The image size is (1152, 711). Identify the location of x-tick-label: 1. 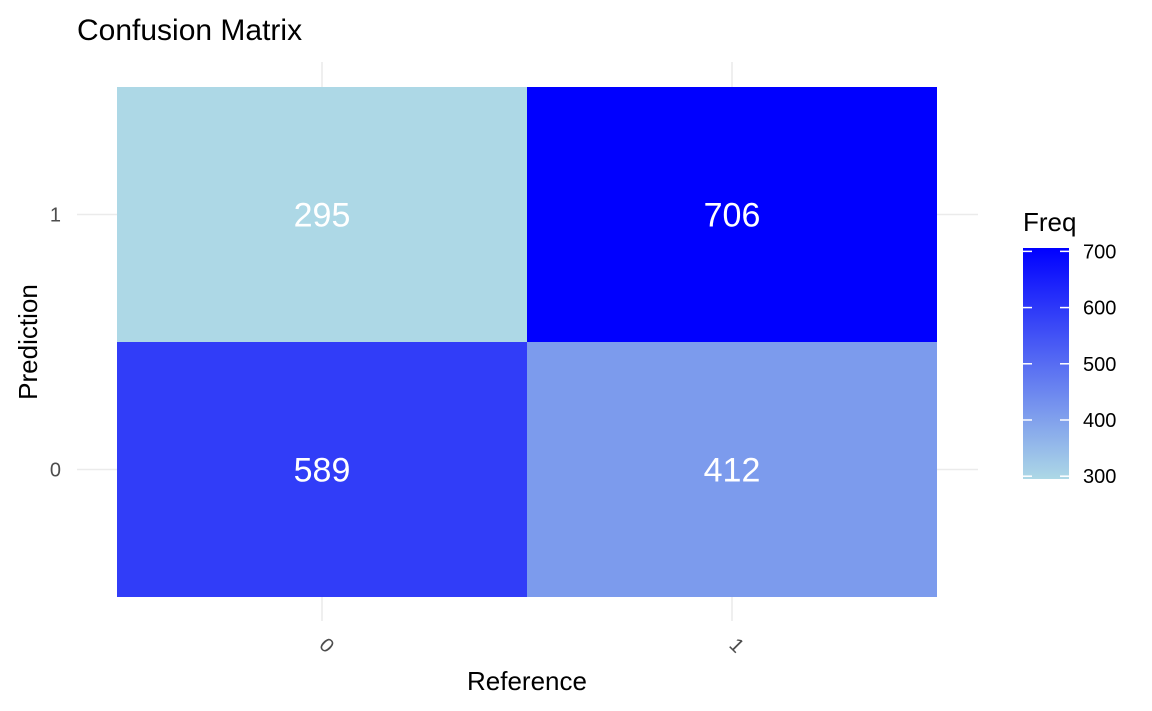
(736, 645).